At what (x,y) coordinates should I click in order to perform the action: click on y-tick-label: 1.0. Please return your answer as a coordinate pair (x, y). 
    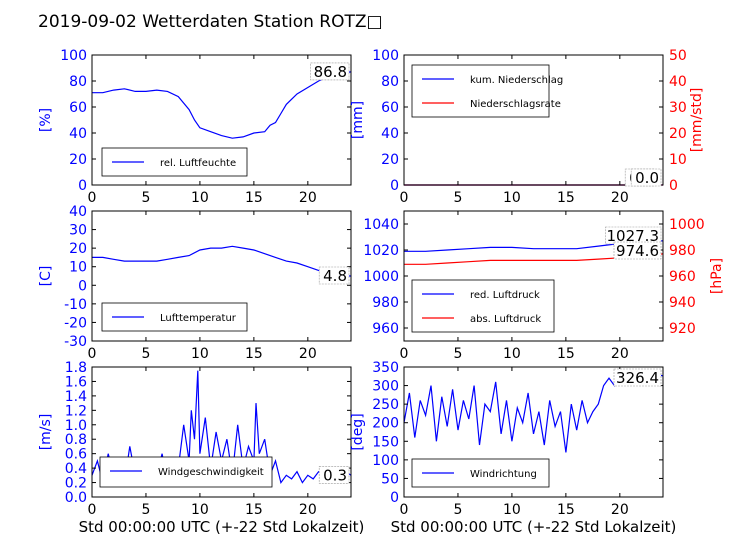
    Looking at the image, I should click on (76, 426).